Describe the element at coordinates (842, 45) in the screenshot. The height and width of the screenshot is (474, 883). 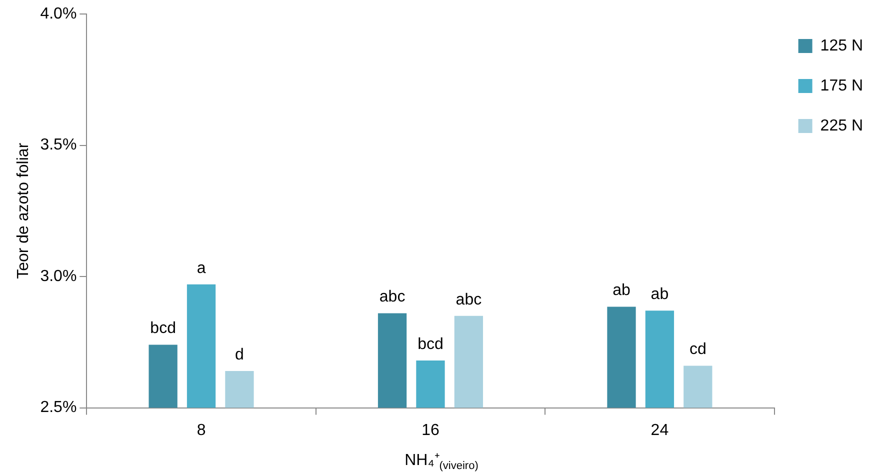
I see `legend-label: 125 N` at that location.